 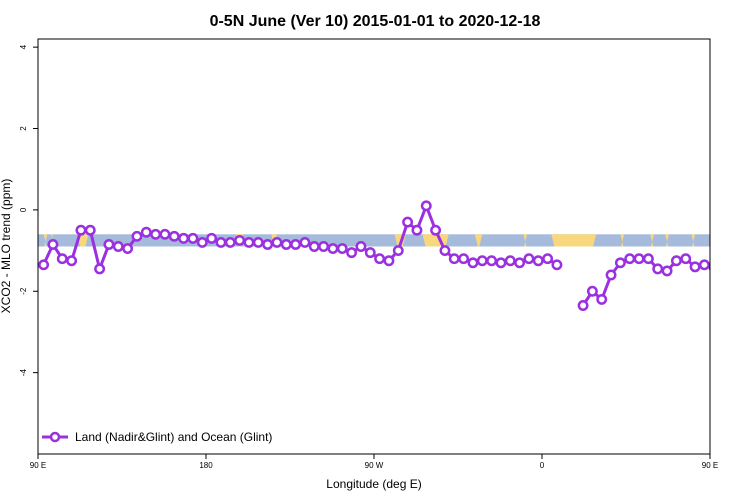 What do you see at coordinates (23, 209) in the screenshot?
I see `y-tick-label: 0` at bounding box center [23, 209].